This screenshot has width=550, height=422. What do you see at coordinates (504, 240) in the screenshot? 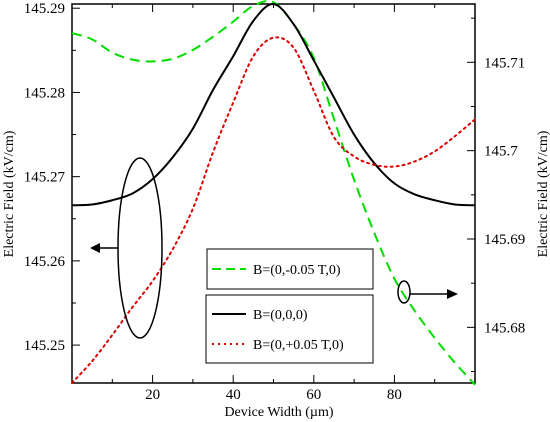
I see `y-right-tick-label: 145.69` at bounding box center [504, 240].